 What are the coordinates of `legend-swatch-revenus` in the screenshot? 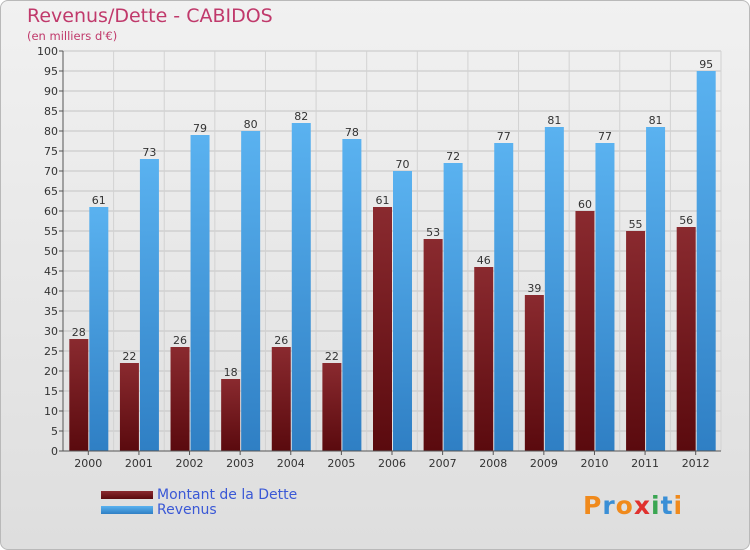 It's located at (127, 509).